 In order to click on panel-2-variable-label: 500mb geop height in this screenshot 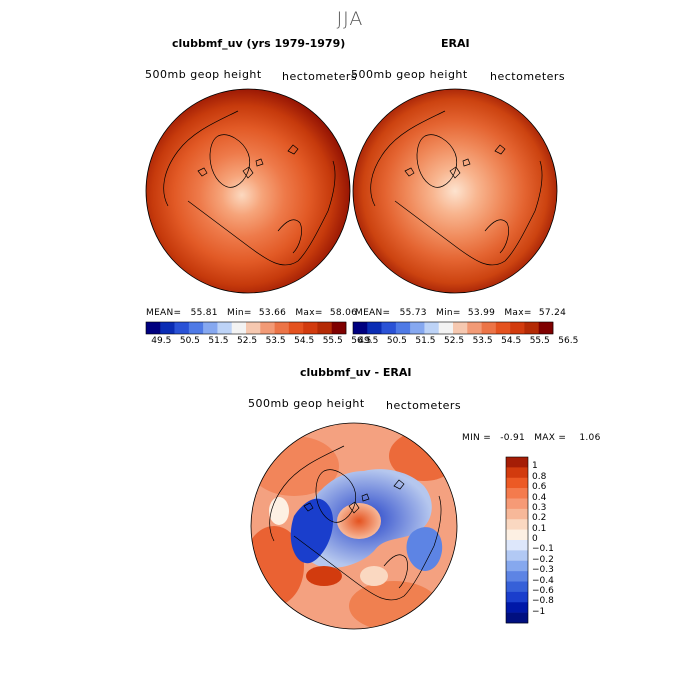, I will do `click(409, 74)`.